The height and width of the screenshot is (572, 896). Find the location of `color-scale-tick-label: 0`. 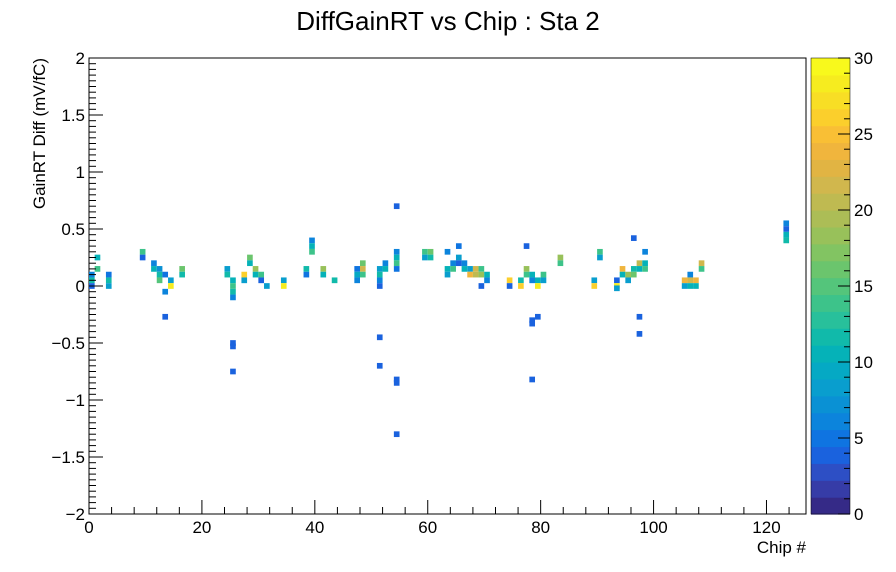

color-scale-tick-label: 0 is located at coordinates (858, 514).